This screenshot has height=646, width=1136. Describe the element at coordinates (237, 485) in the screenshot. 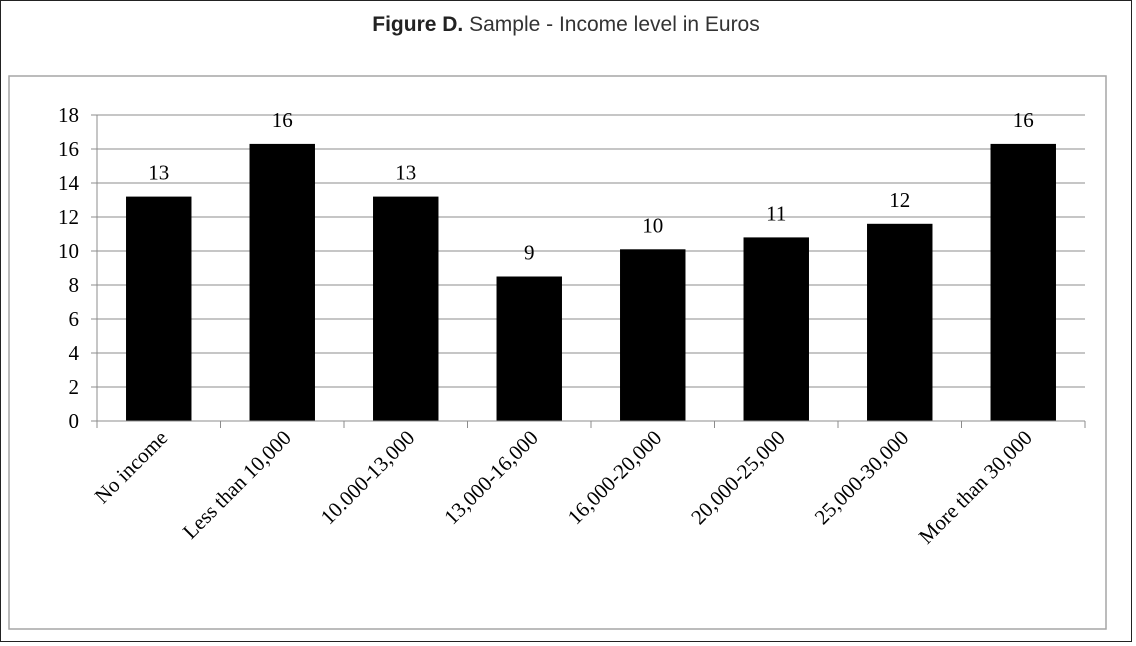

I see `x-tick-label: Less than 10,000` at that location.